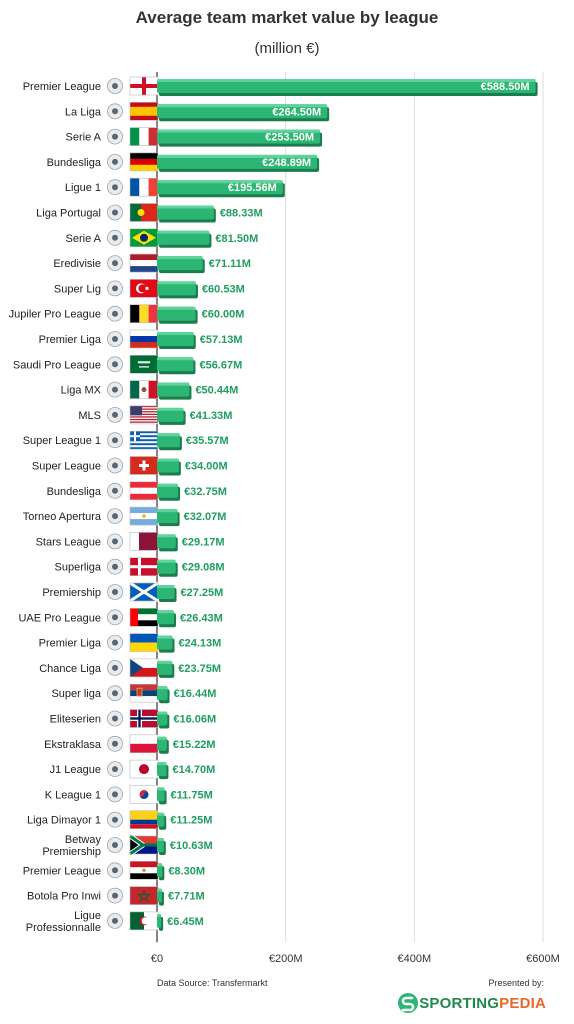  Describe the element at coordinates (144, 440) in the screenshot. I see `flag-greece-icon` at that location.